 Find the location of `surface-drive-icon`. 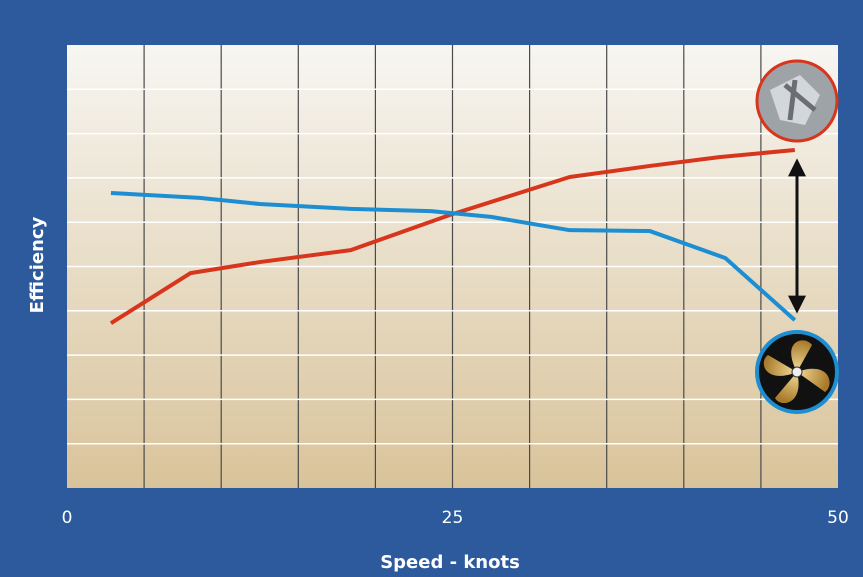

surface-drive-icon is located at coordinates (797, 101).